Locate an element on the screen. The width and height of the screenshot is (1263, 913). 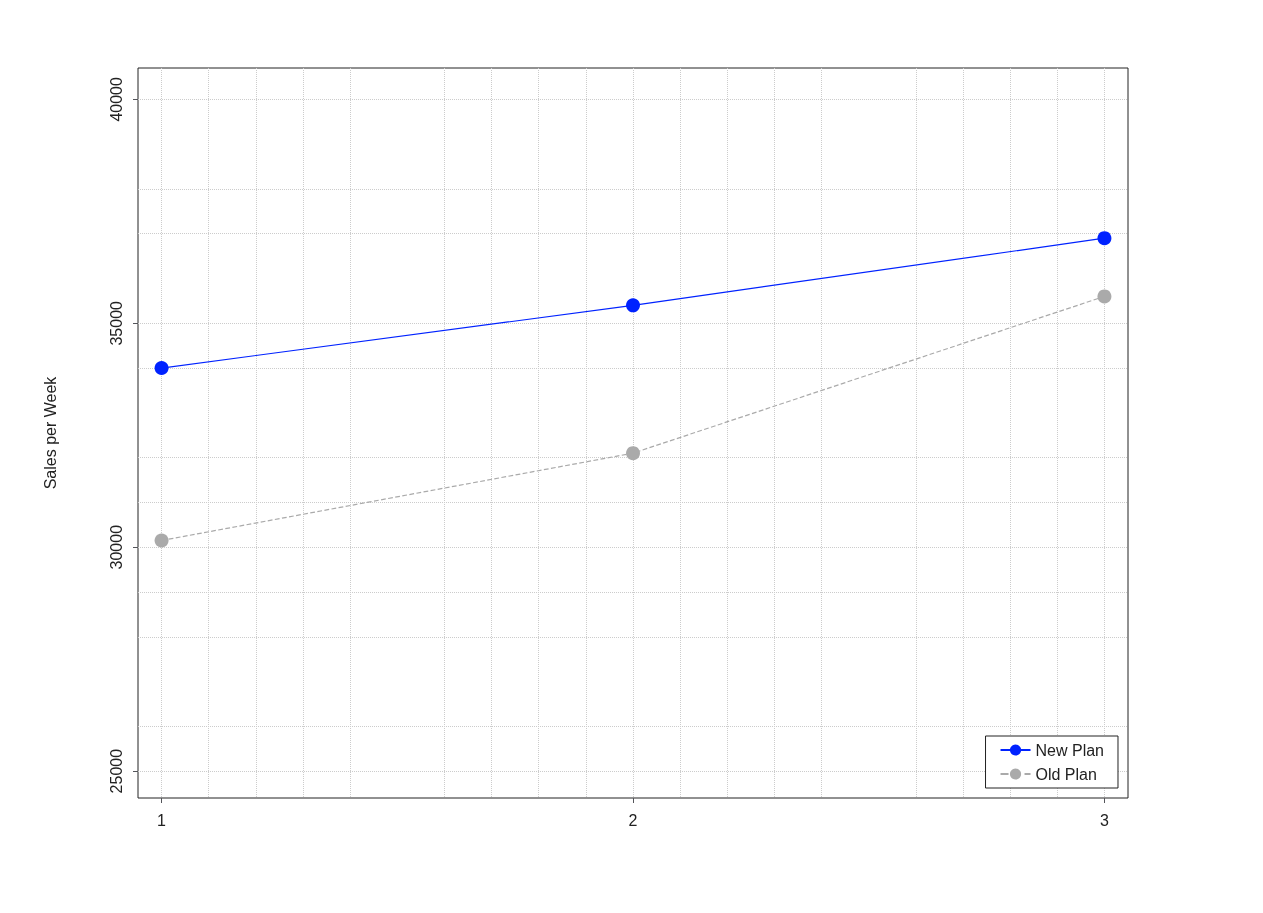
x-tick-label: 2 is located at coordinates (633, 820).